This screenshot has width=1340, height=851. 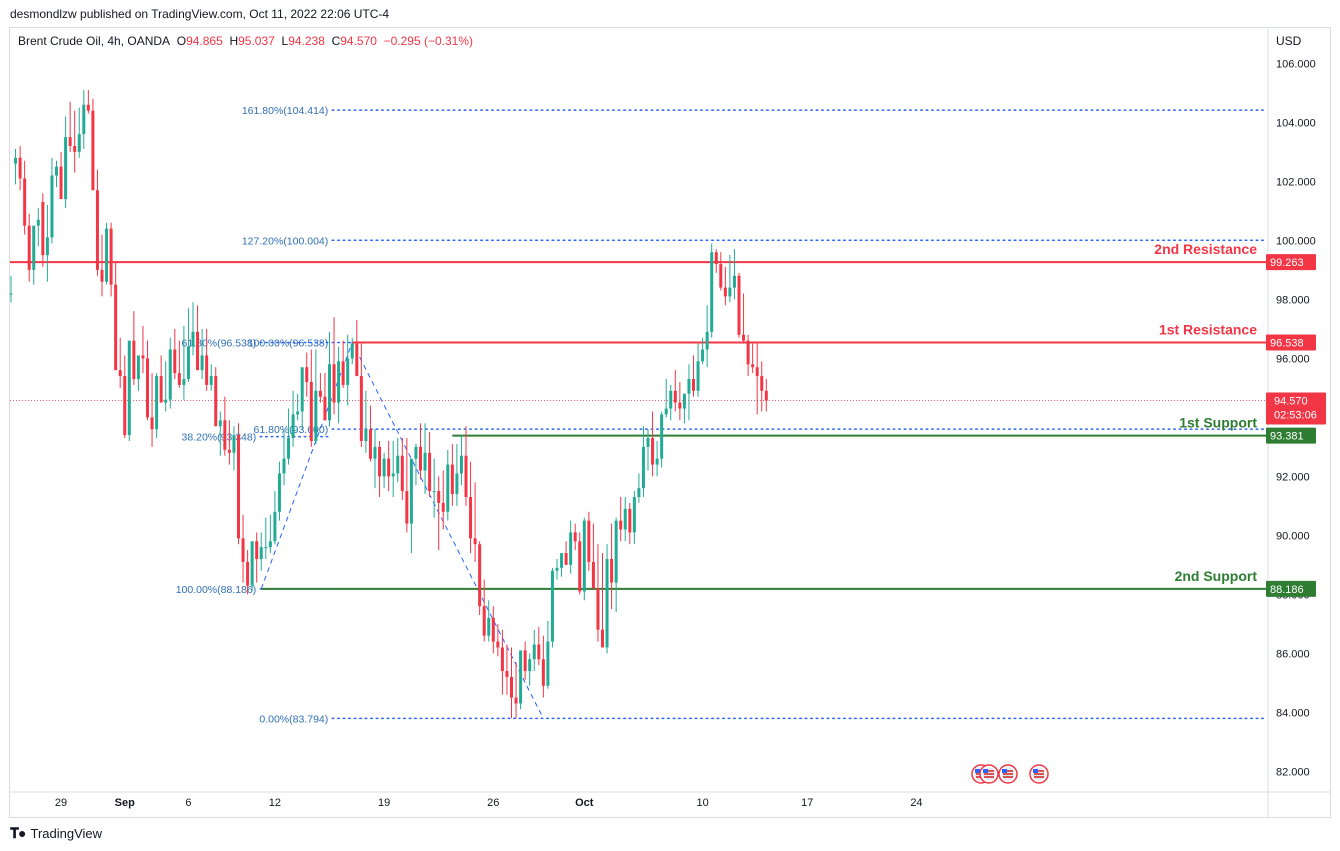 What do you see at coordinates (489, 803) in the screenshot?
I see `time-axis: 29 Sep 6 12 19 26 Oct 10 17 24` at bounding box center [489, 803].